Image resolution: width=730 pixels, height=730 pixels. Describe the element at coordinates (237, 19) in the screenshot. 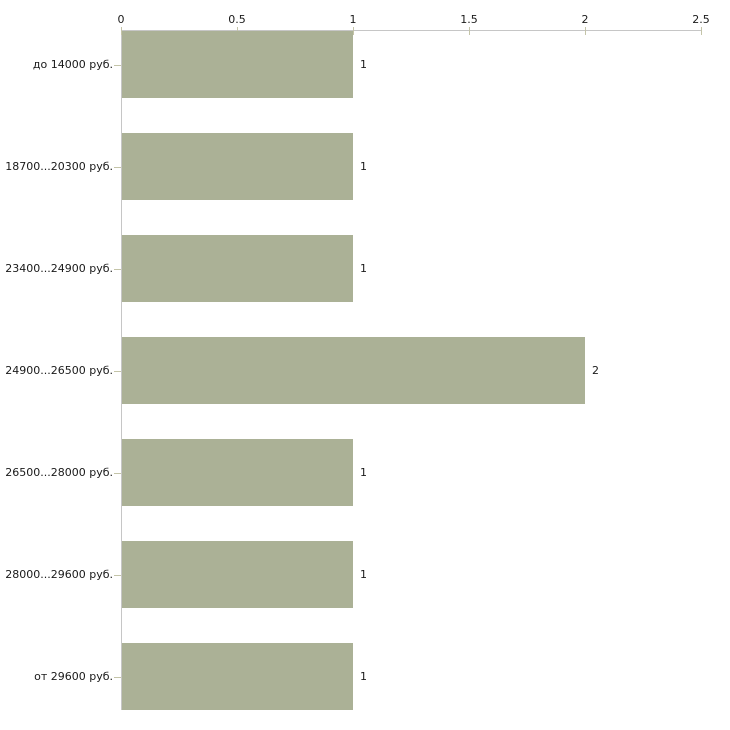

I see `x-tick-label: 0.5` at that location.